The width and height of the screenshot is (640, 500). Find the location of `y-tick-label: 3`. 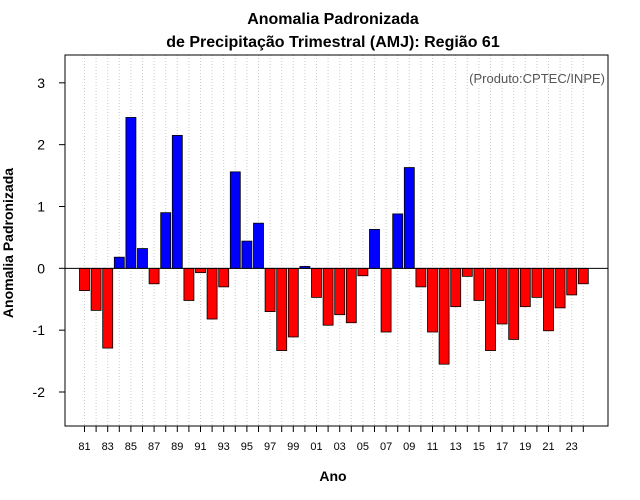

y-tick-label: 3 is located at coordinates (41, 83).